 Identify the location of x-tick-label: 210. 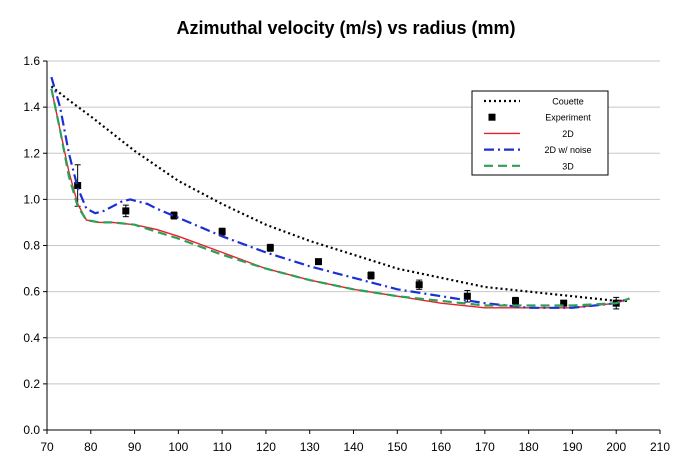
(660, 447).